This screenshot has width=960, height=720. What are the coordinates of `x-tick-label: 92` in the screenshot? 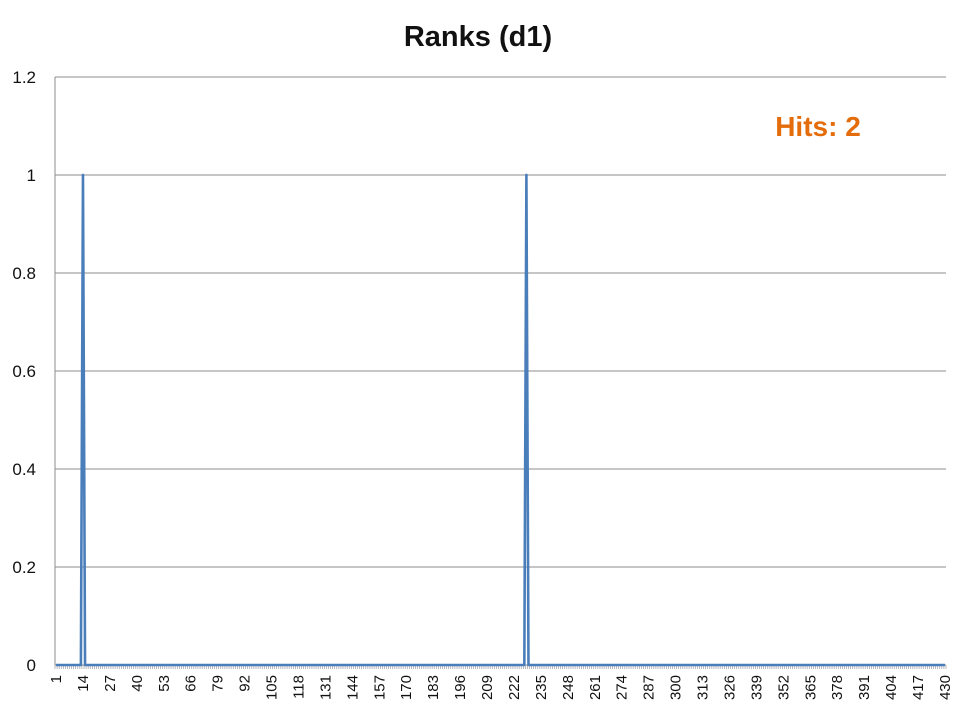 It's located at (245, 683).